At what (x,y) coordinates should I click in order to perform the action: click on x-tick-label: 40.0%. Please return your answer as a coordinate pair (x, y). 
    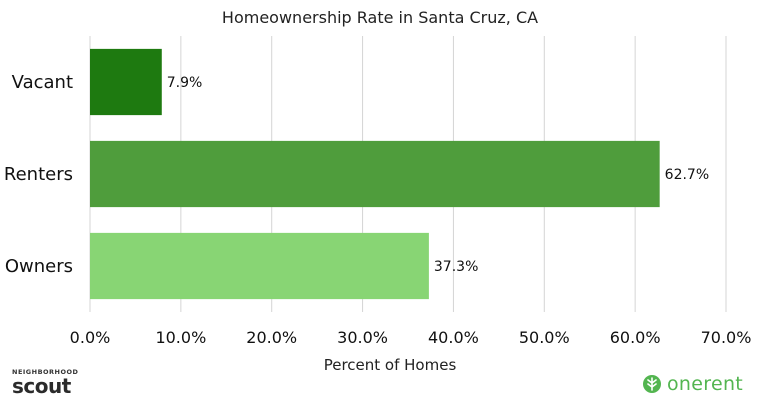
    Looking at the image, I should click on (453, 337).